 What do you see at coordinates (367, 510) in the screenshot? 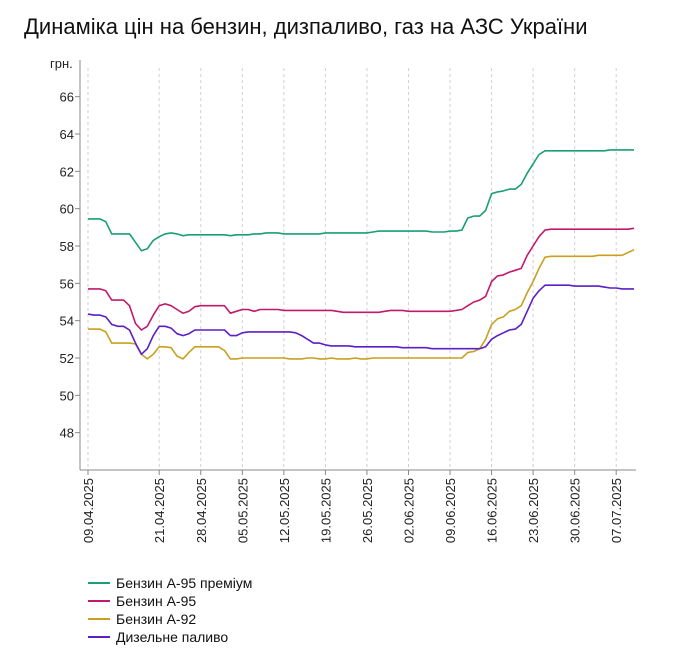
I see `x-tick-label: 26.05.2025` at bounding box center [367, 510].